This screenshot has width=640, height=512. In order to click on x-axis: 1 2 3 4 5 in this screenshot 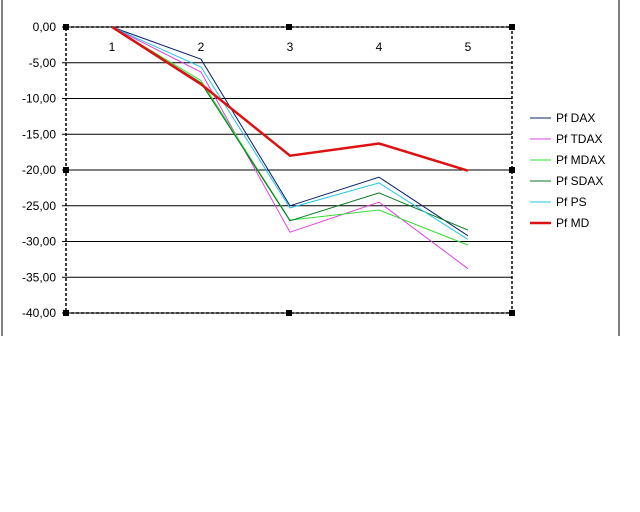, I will do `click(290, 47)`.